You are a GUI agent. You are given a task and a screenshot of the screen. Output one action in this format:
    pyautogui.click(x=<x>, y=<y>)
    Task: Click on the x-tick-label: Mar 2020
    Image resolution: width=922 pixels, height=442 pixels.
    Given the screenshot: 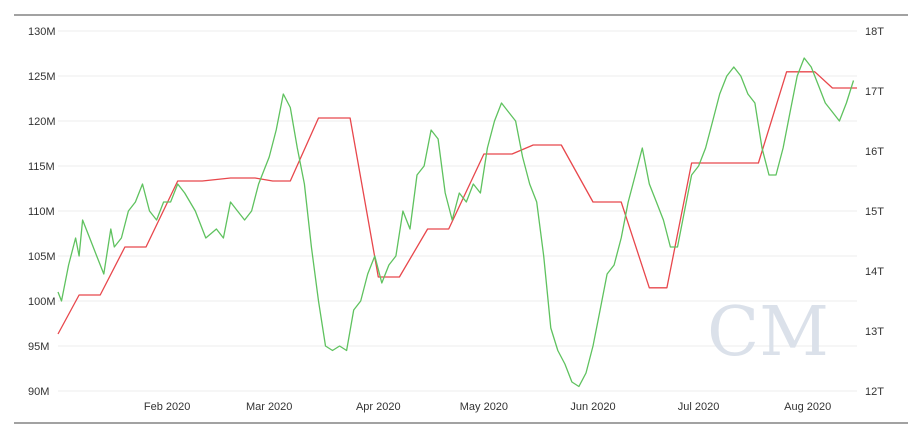 What is the action you would take?
    pyautogui.click(x=269, y=407)
    